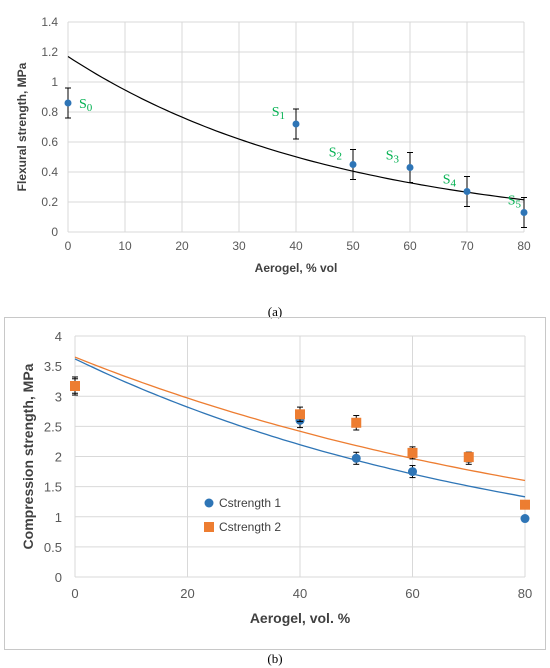  Describe the element at coordinates (125, 246) in the screenshot. I see `x-tick-label: 10` at that location.